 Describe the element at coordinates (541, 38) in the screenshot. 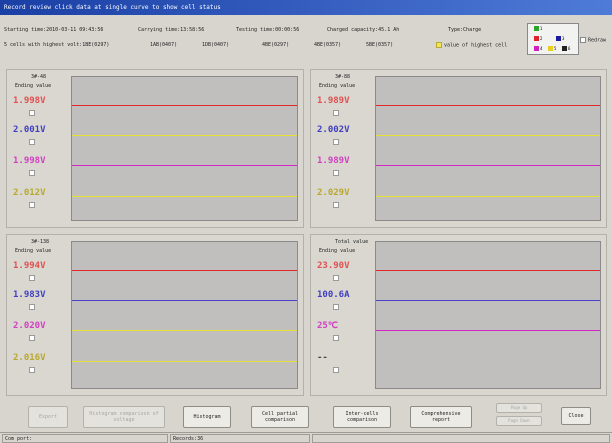

I see `swatch-label: 2` at that location.